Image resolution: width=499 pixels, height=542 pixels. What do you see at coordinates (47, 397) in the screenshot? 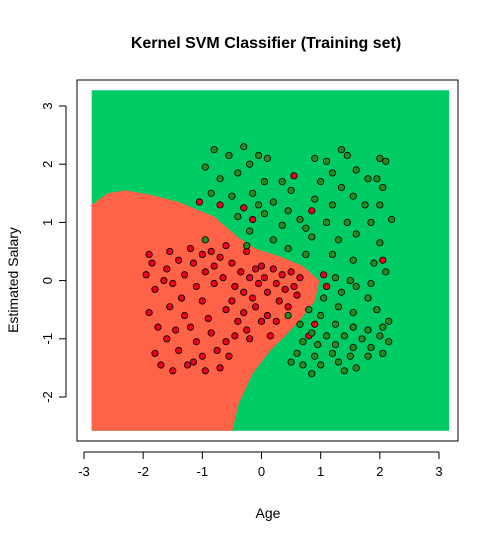
I see `y-tick-label: -2` at bounding box center [47, 397].